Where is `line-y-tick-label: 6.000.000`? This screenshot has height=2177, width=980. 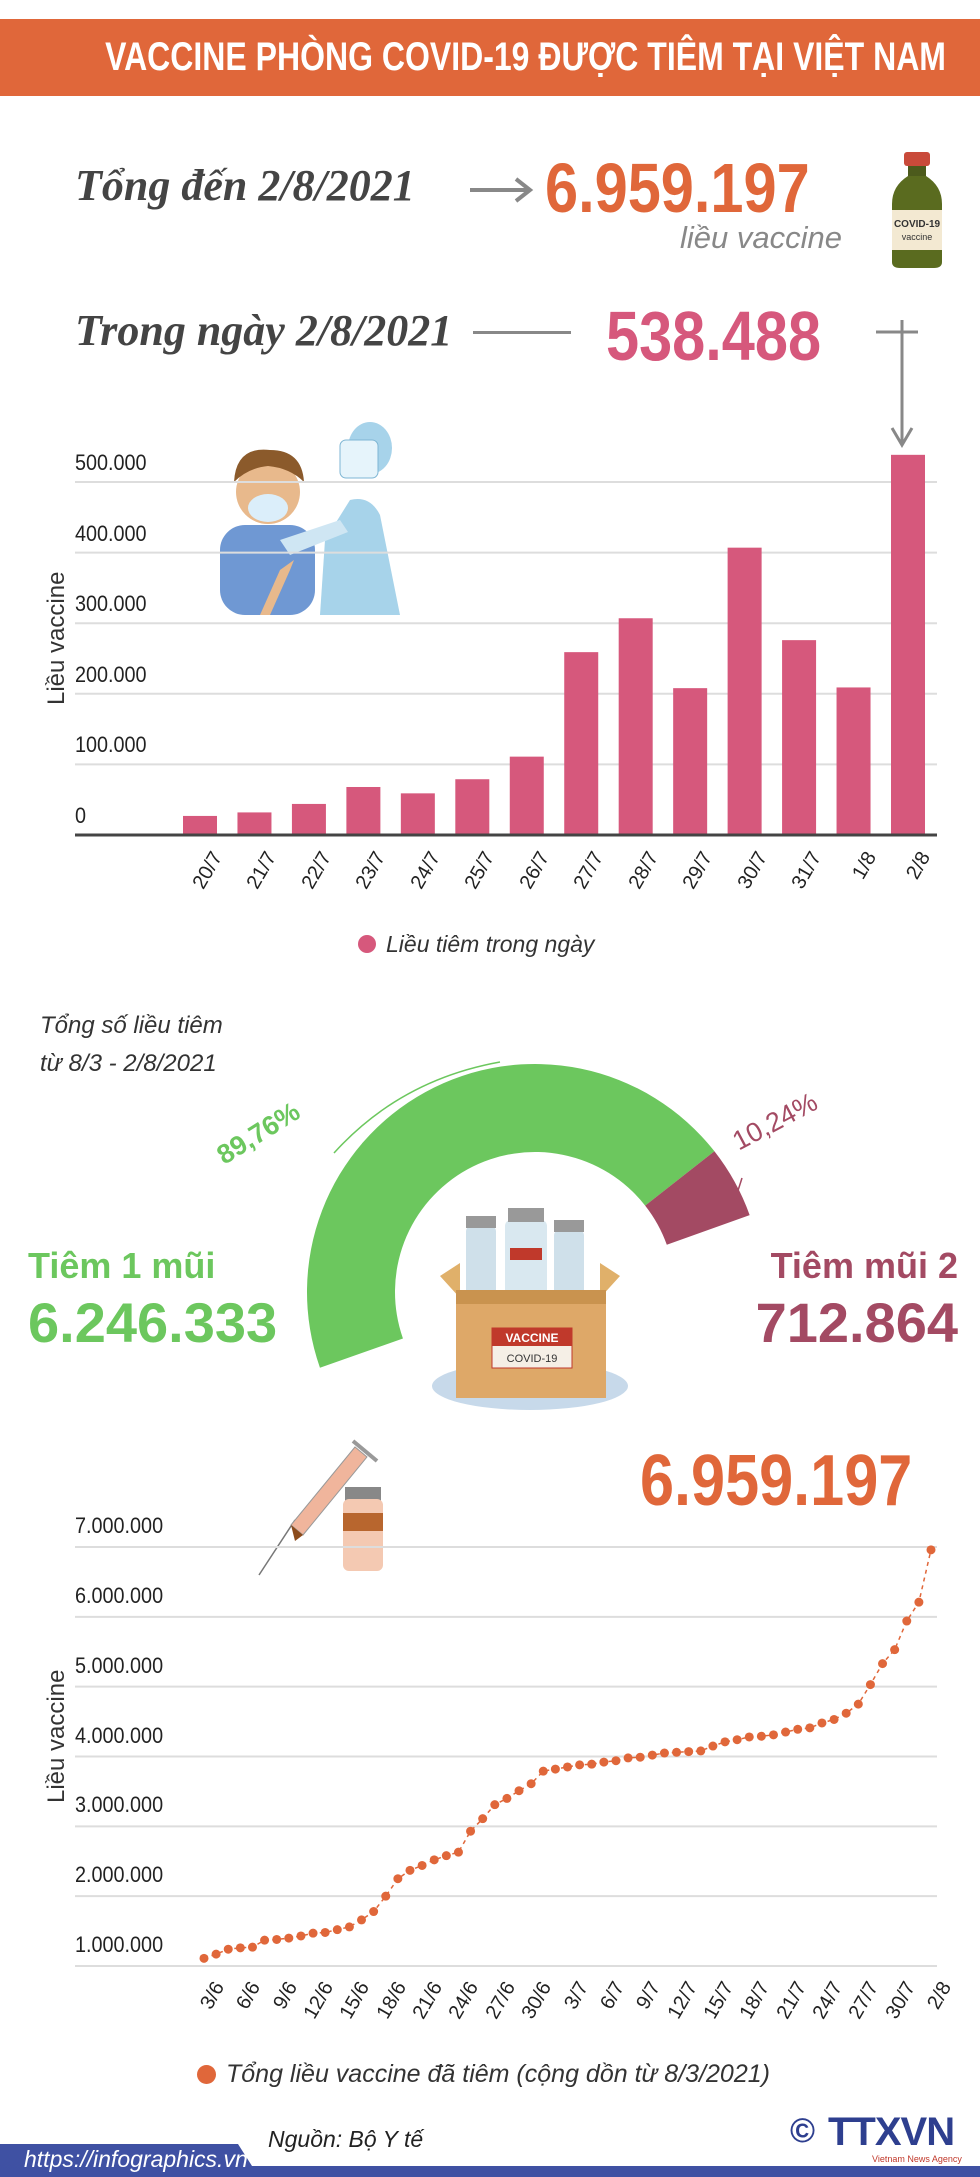 line-y-tick-label: 6.000.000 is located at coordinates (119, 1595).